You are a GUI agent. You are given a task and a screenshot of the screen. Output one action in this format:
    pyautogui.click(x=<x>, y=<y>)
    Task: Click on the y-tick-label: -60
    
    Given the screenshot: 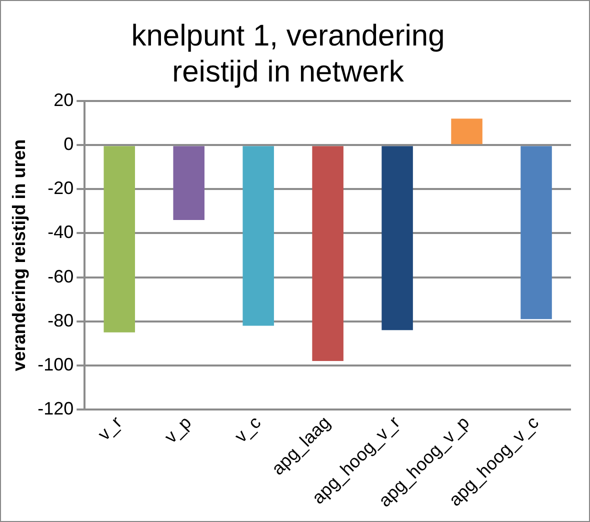 What is the action you would take?
    pyautogui.click(x=61, y=276)
    